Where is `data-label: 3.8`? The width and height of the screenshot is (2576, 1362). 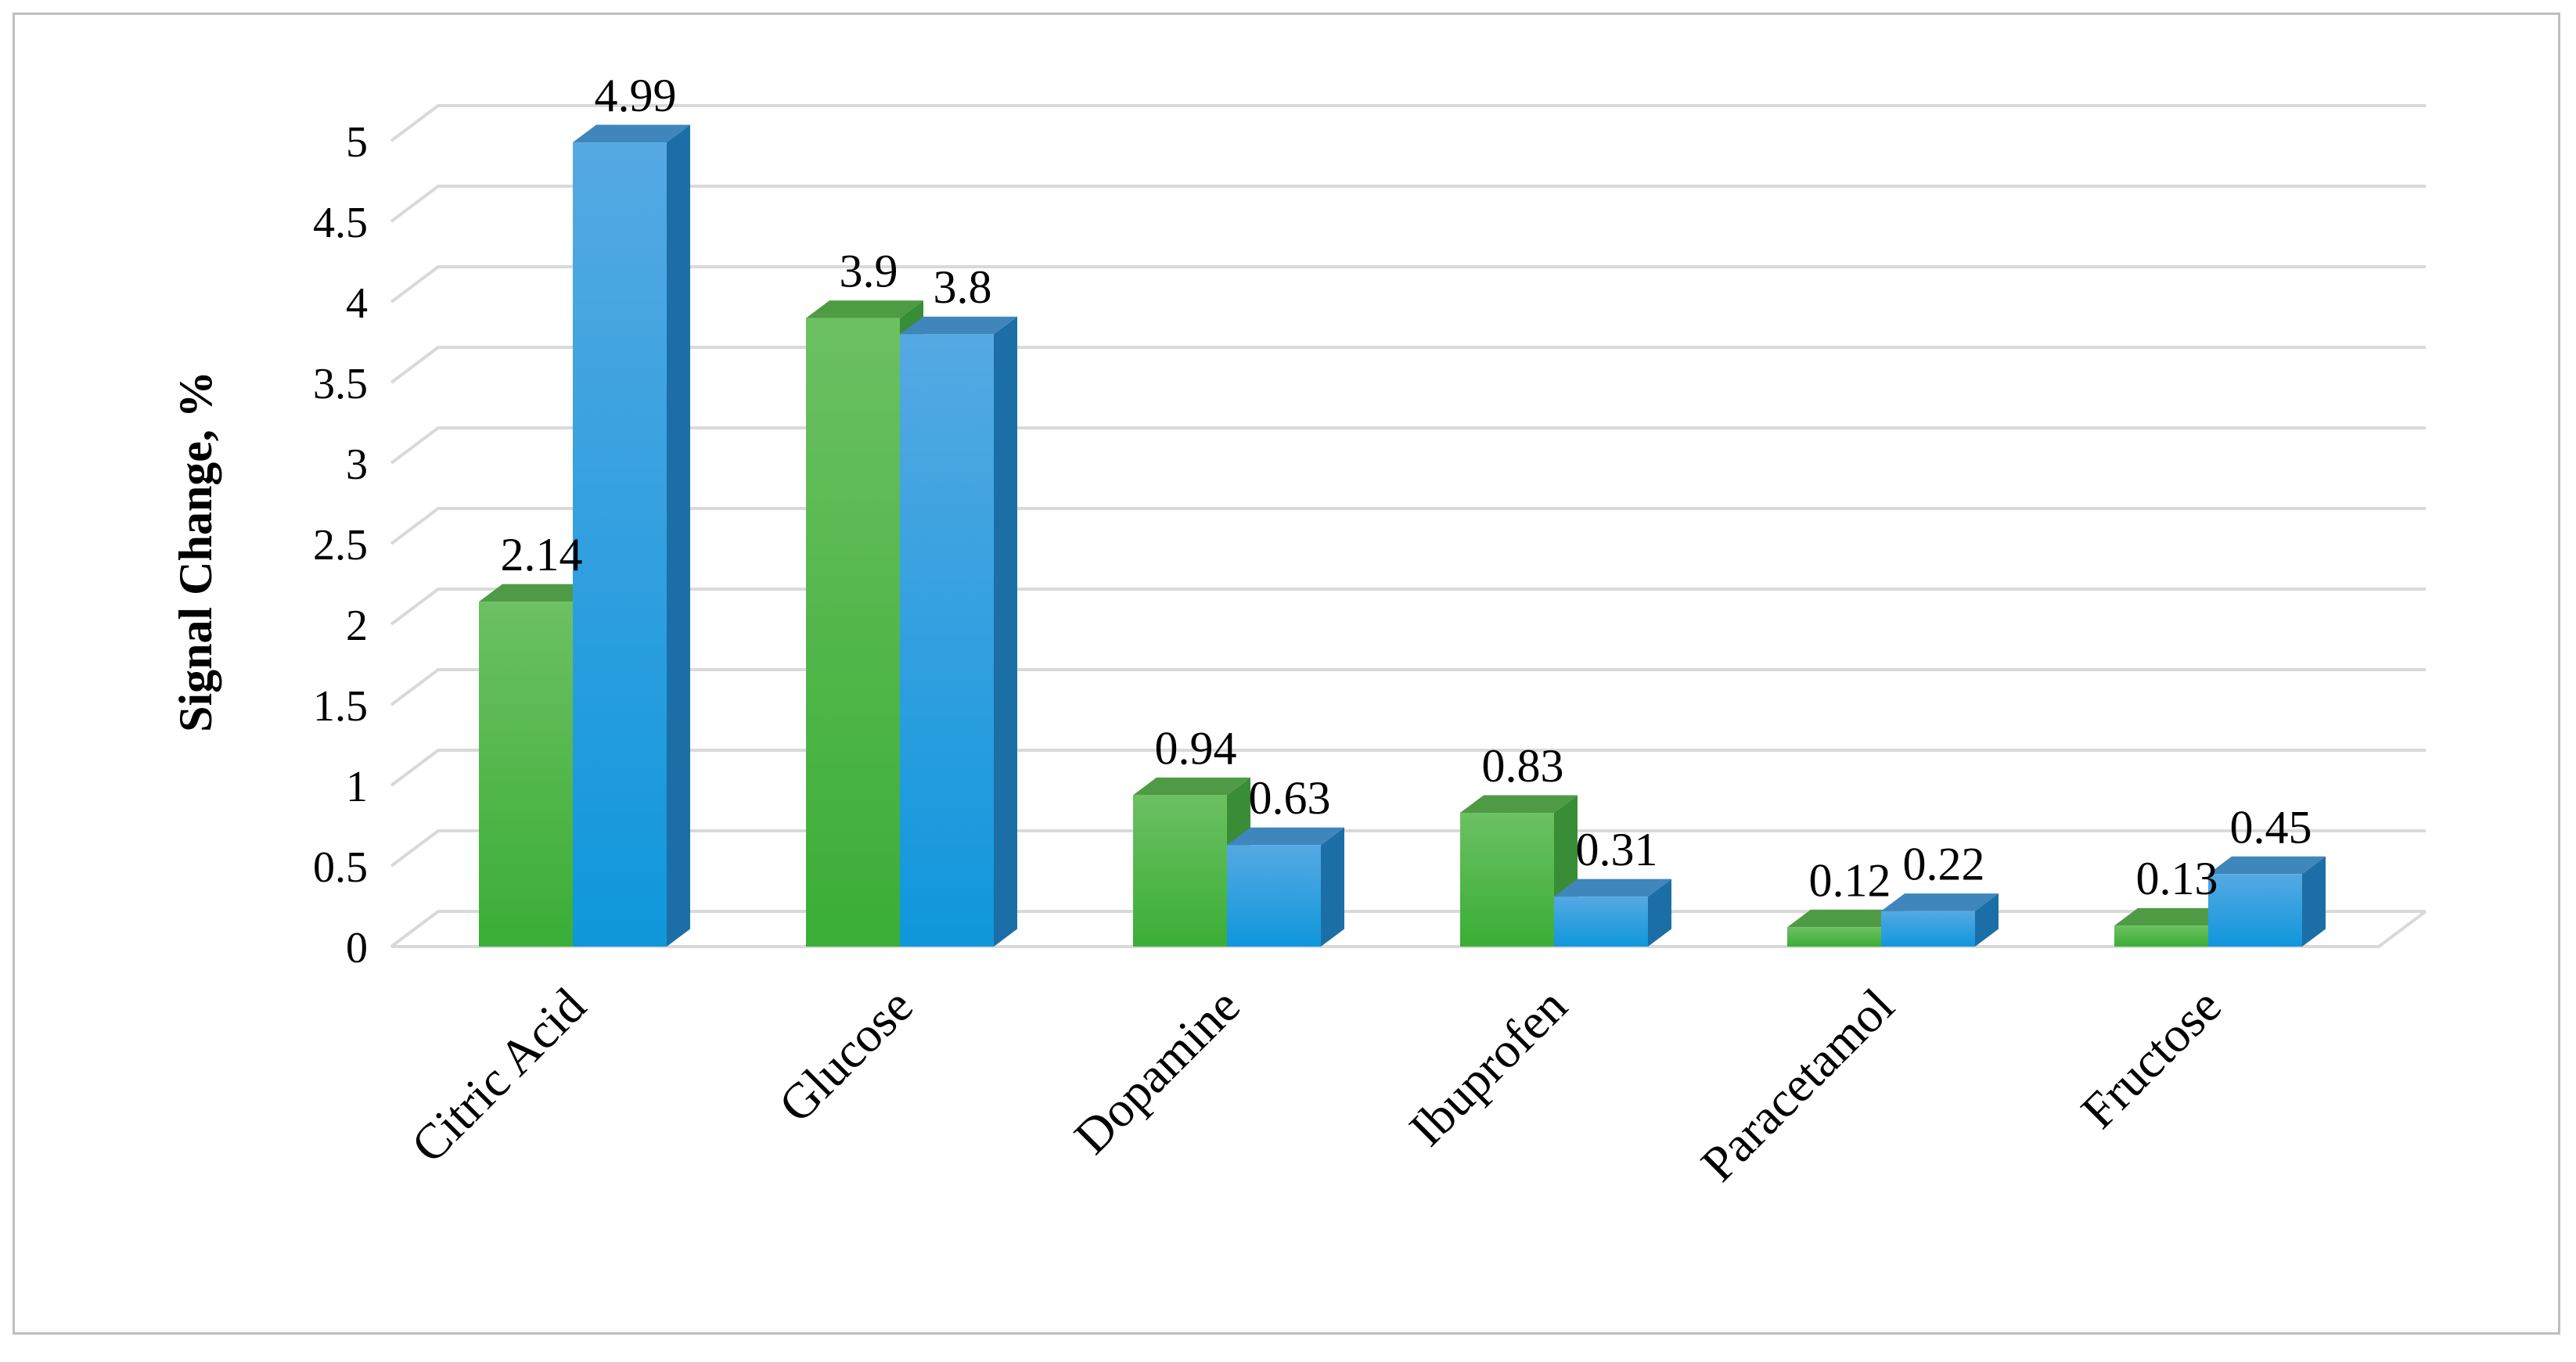 data-label: 3.8 is located at coordinates (963, 287).